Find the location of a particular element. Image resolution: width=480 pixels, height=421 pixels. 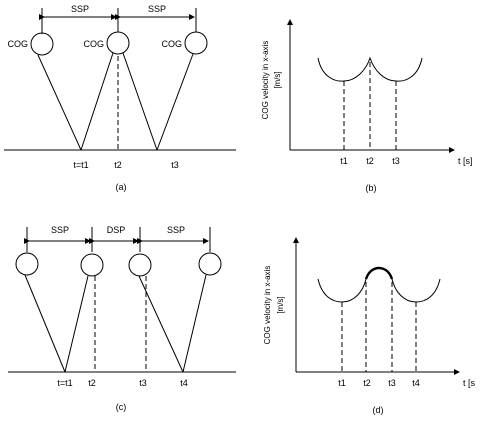

velocity-curve-d-left is located at coordinates (342, 290).